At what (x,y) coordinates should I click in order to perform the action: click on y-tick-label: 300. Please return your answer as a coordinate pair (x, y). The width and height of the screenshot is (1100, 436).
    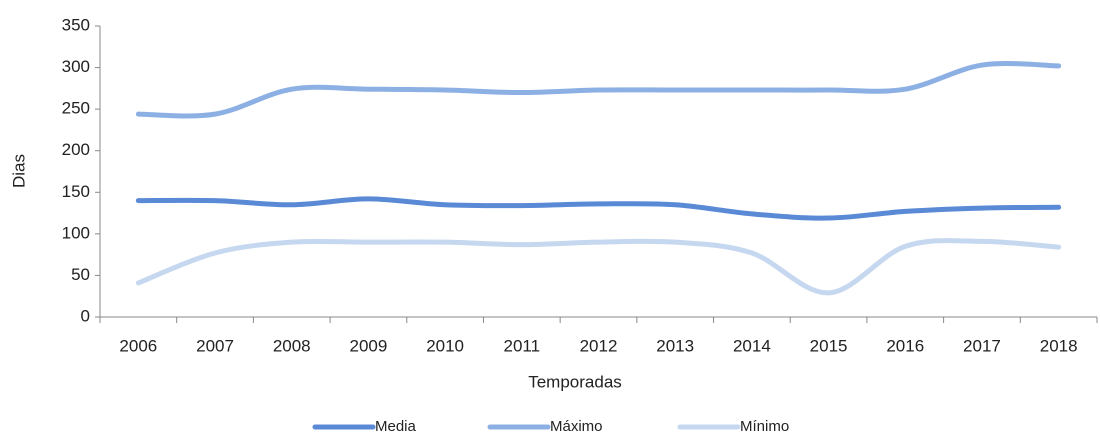
    Looking at the image, I should click on (76, 66).